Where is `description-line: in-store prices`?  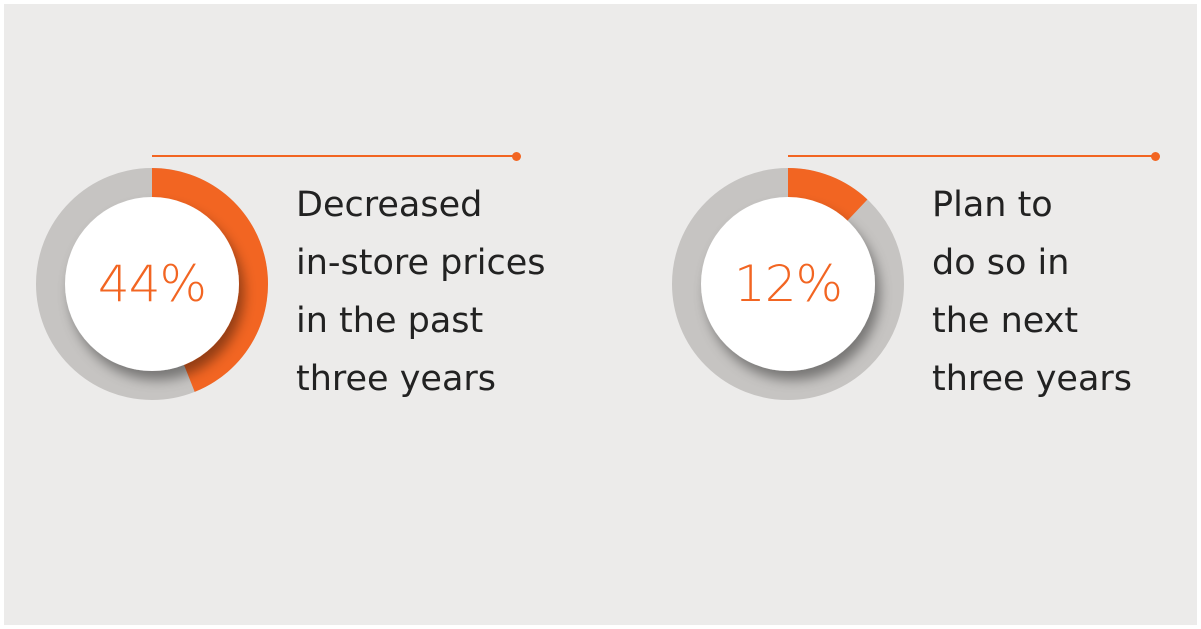
description-line: in-store prices is located at coordinates (421, 263).